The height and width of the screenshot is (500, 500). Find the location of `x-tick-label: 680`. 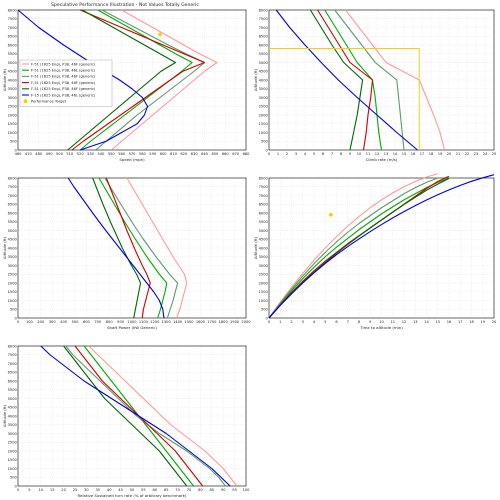

x-tick-label: 680 is located at coordinates (247, 154).